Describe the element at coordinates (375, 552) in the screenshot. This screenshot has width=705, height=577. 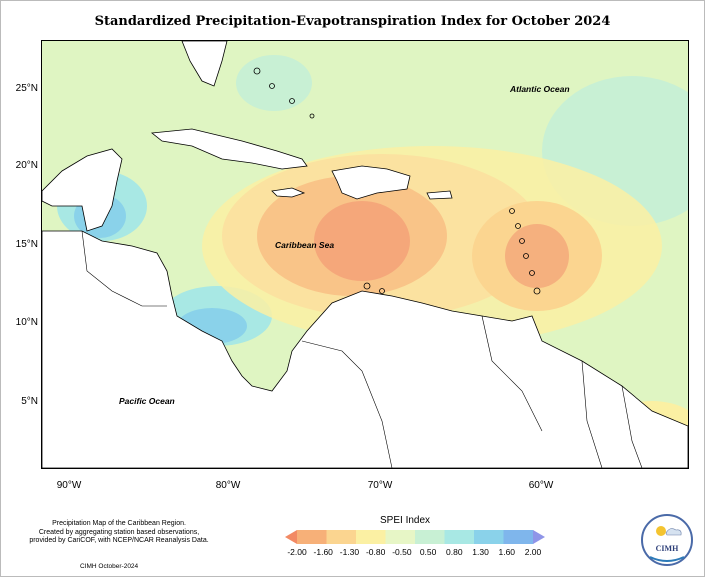
I see `legend-tick-label: -0.80` at that location.